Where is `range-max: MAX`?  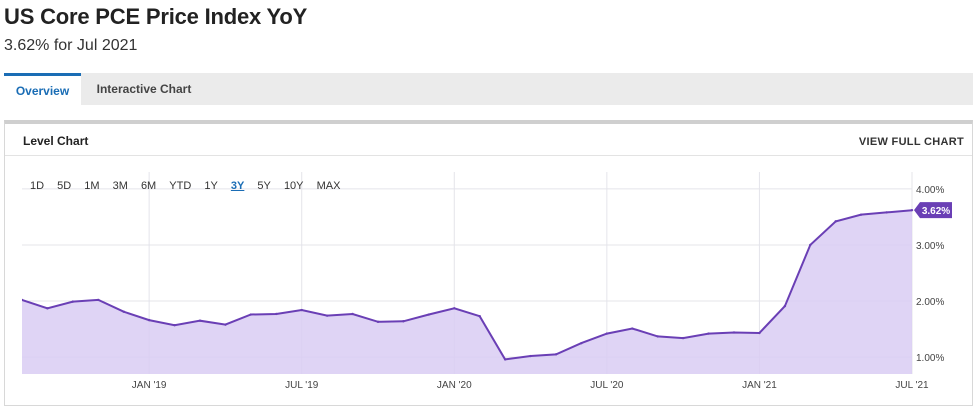 range-max: MAX is located at coordinates (328, 186).